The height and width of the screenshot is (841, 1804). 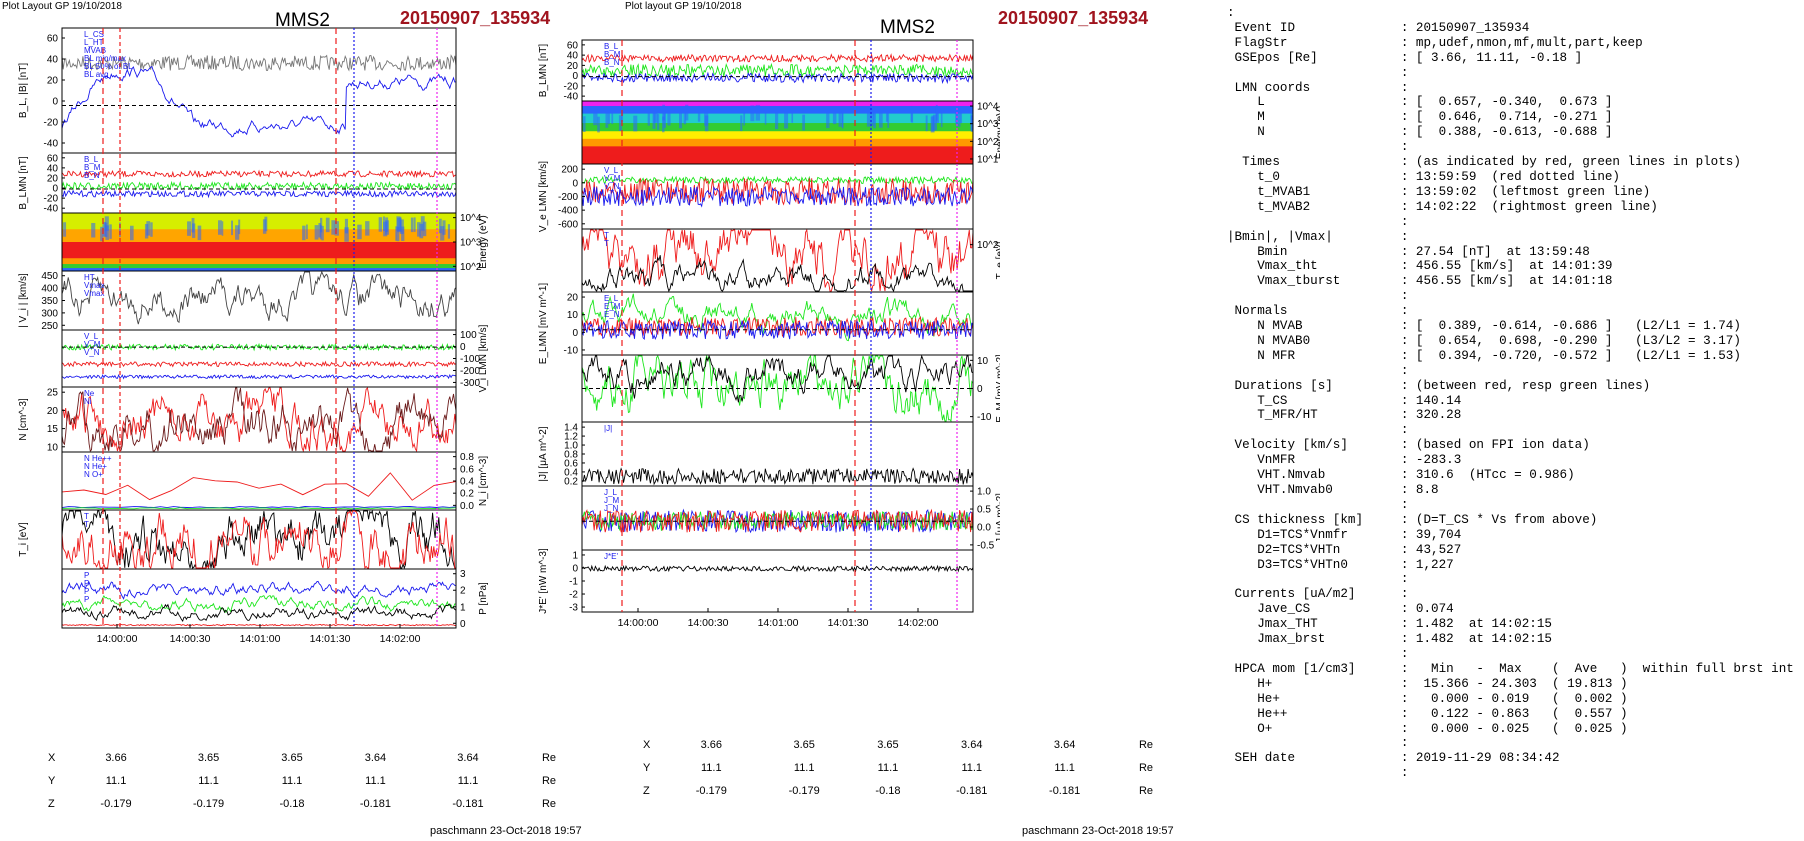 I want to click on right-event-title: 20150907_135934, so click(x=1073, y=18).